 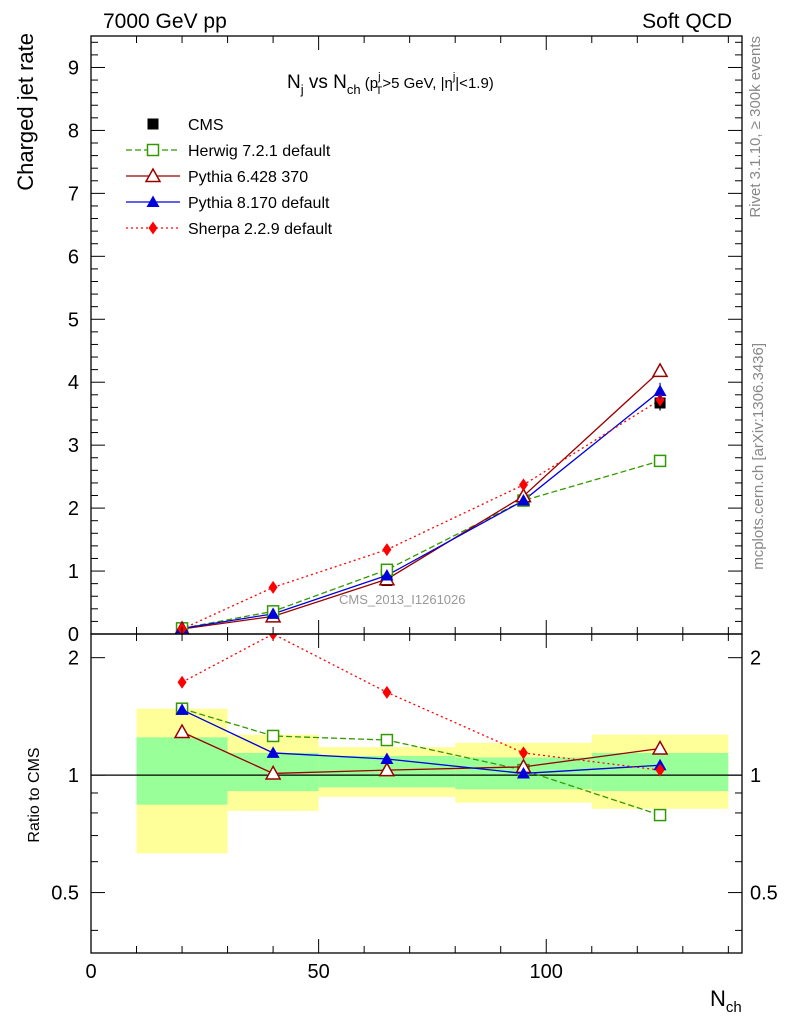 I want to click on x-tick-label: 0, so click(x=90, y=972).